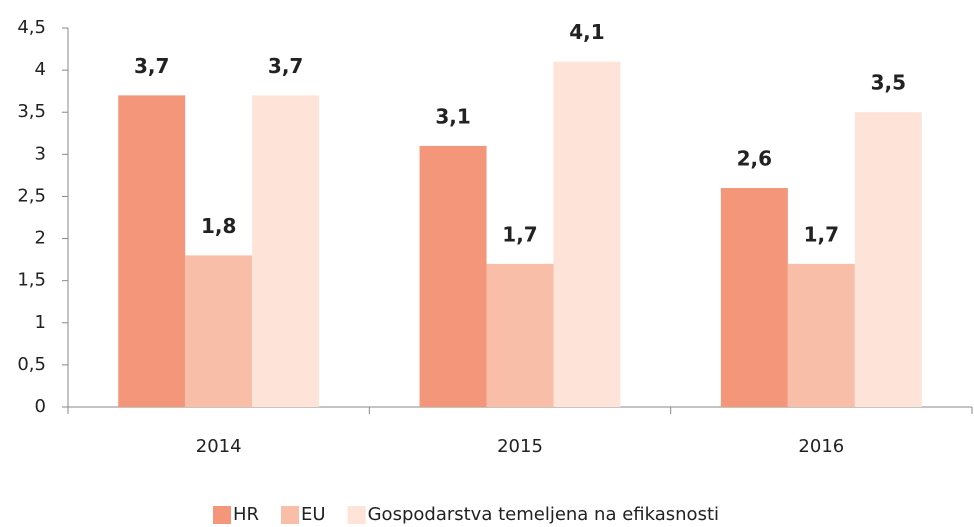 Image resolution: width=974 pixels, height=527 pixels. I want to click on value-label: 4,1, so click(586, 32).